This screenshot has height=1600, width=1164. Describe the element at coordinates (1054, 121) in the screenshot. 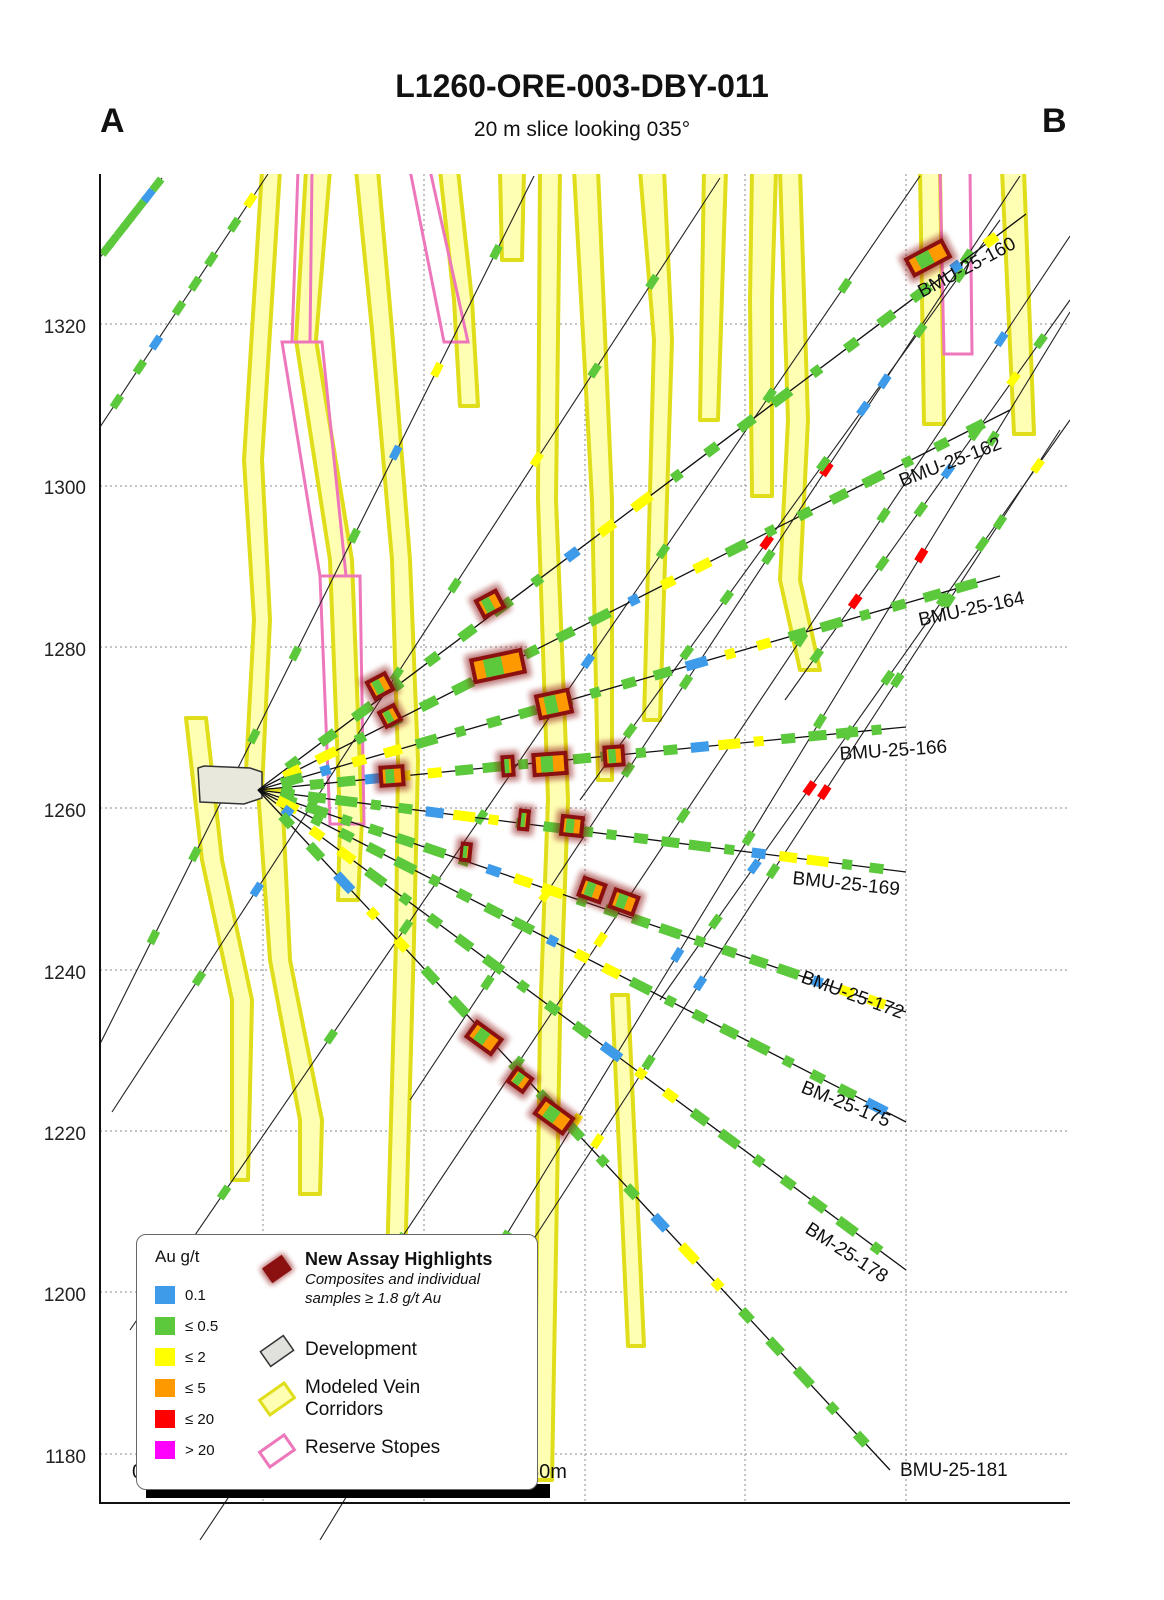

I see `corner-label-b: B` at that location.